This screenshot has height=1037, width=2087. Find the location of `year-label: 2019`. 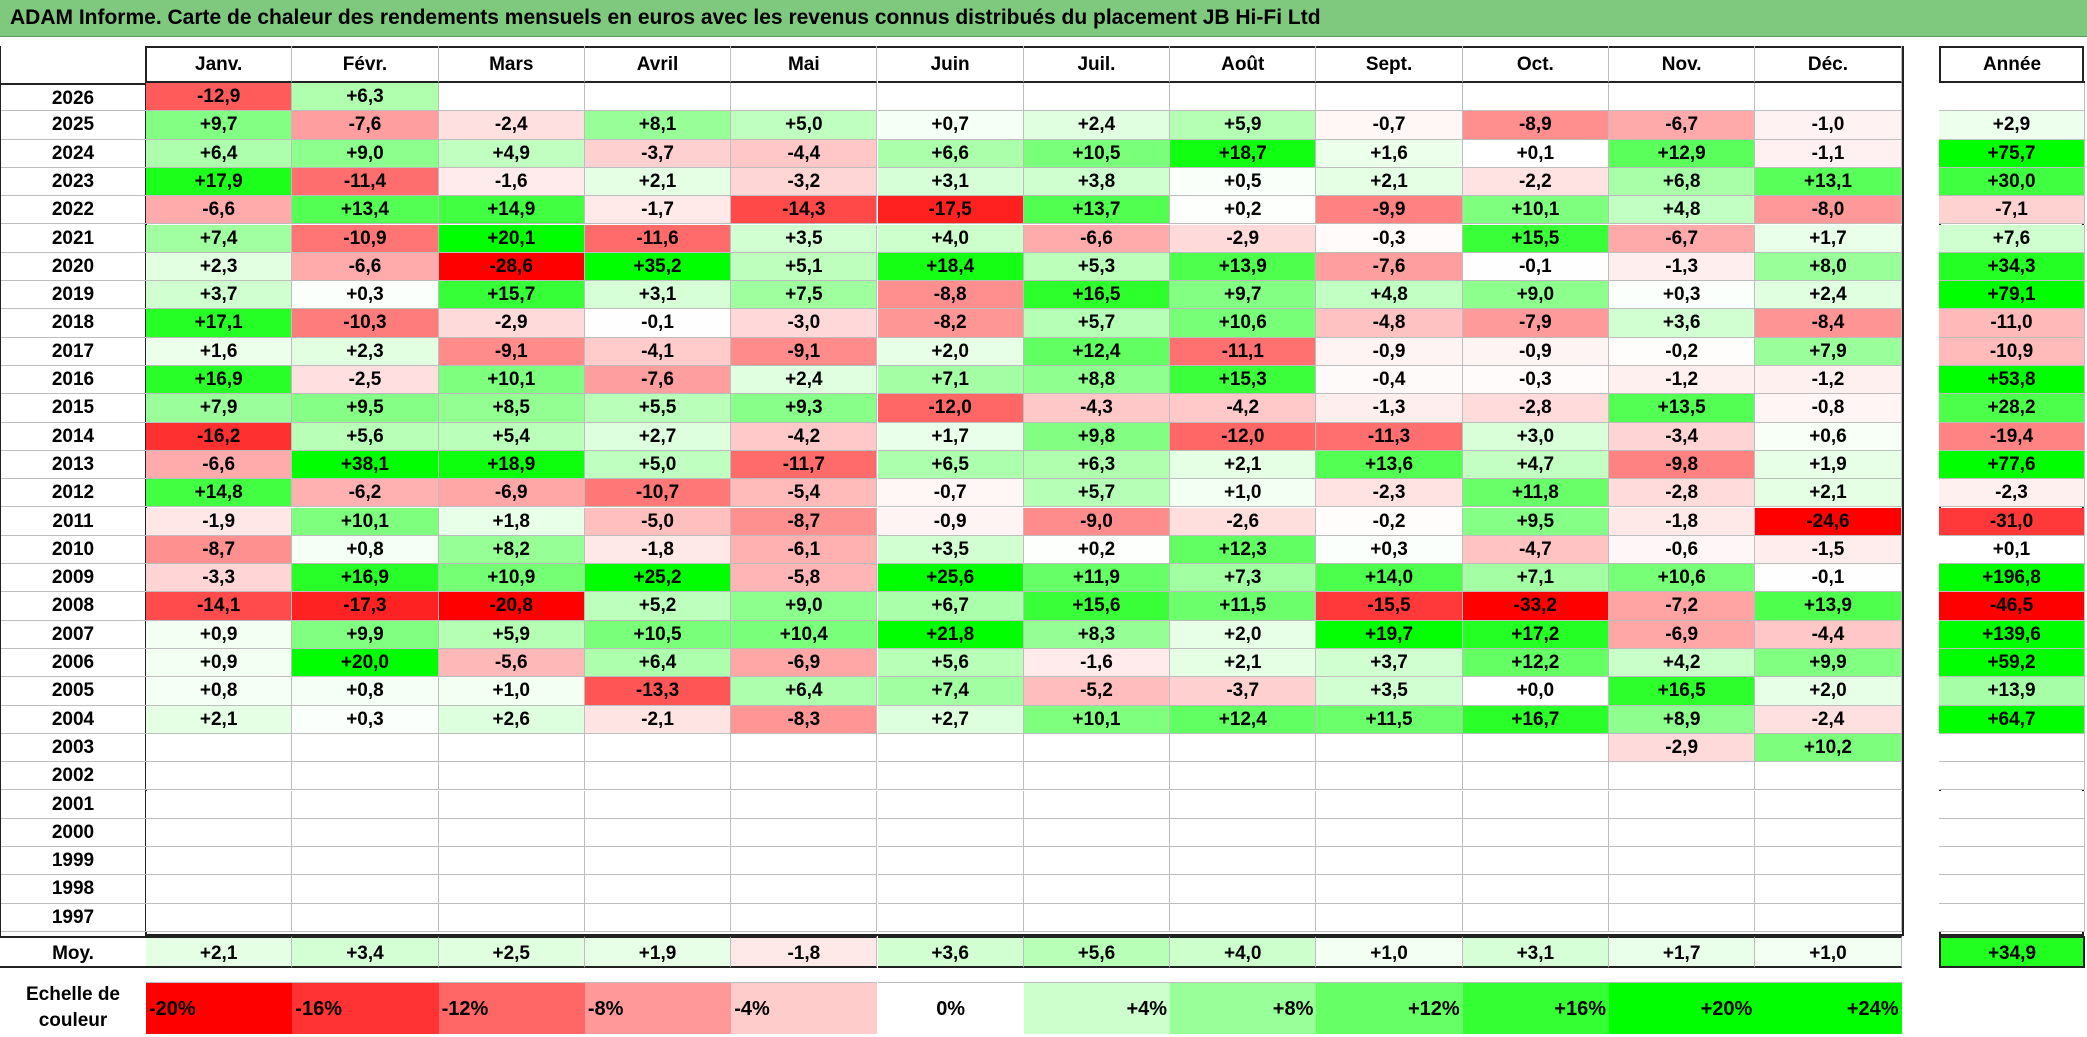

year-label: 2019 is located at coordinates (73, 295).